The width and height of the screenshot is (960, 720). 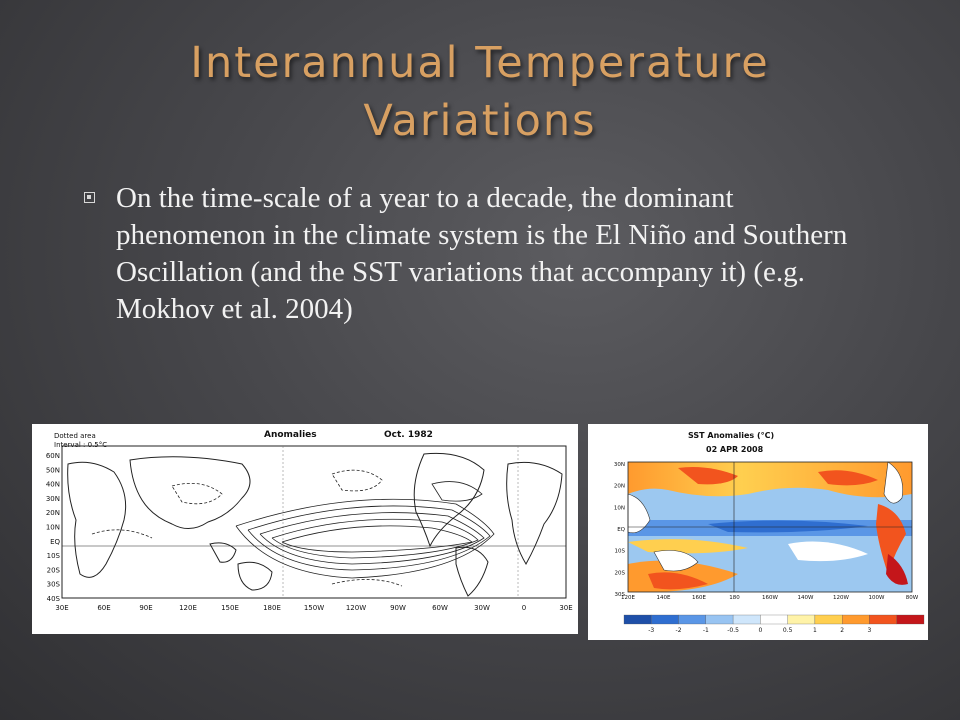 I want to click on sst-lat-label: EQ, so click(x=621, y=530).